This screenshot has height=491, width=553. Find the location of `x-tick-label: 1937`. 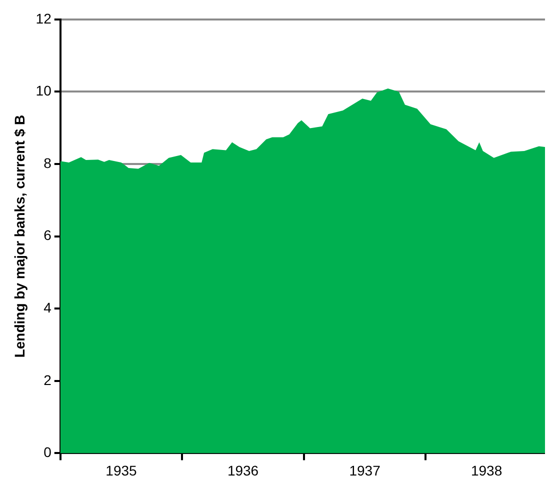

x-tick-label: 1937 is located at coordinates (365, 470).